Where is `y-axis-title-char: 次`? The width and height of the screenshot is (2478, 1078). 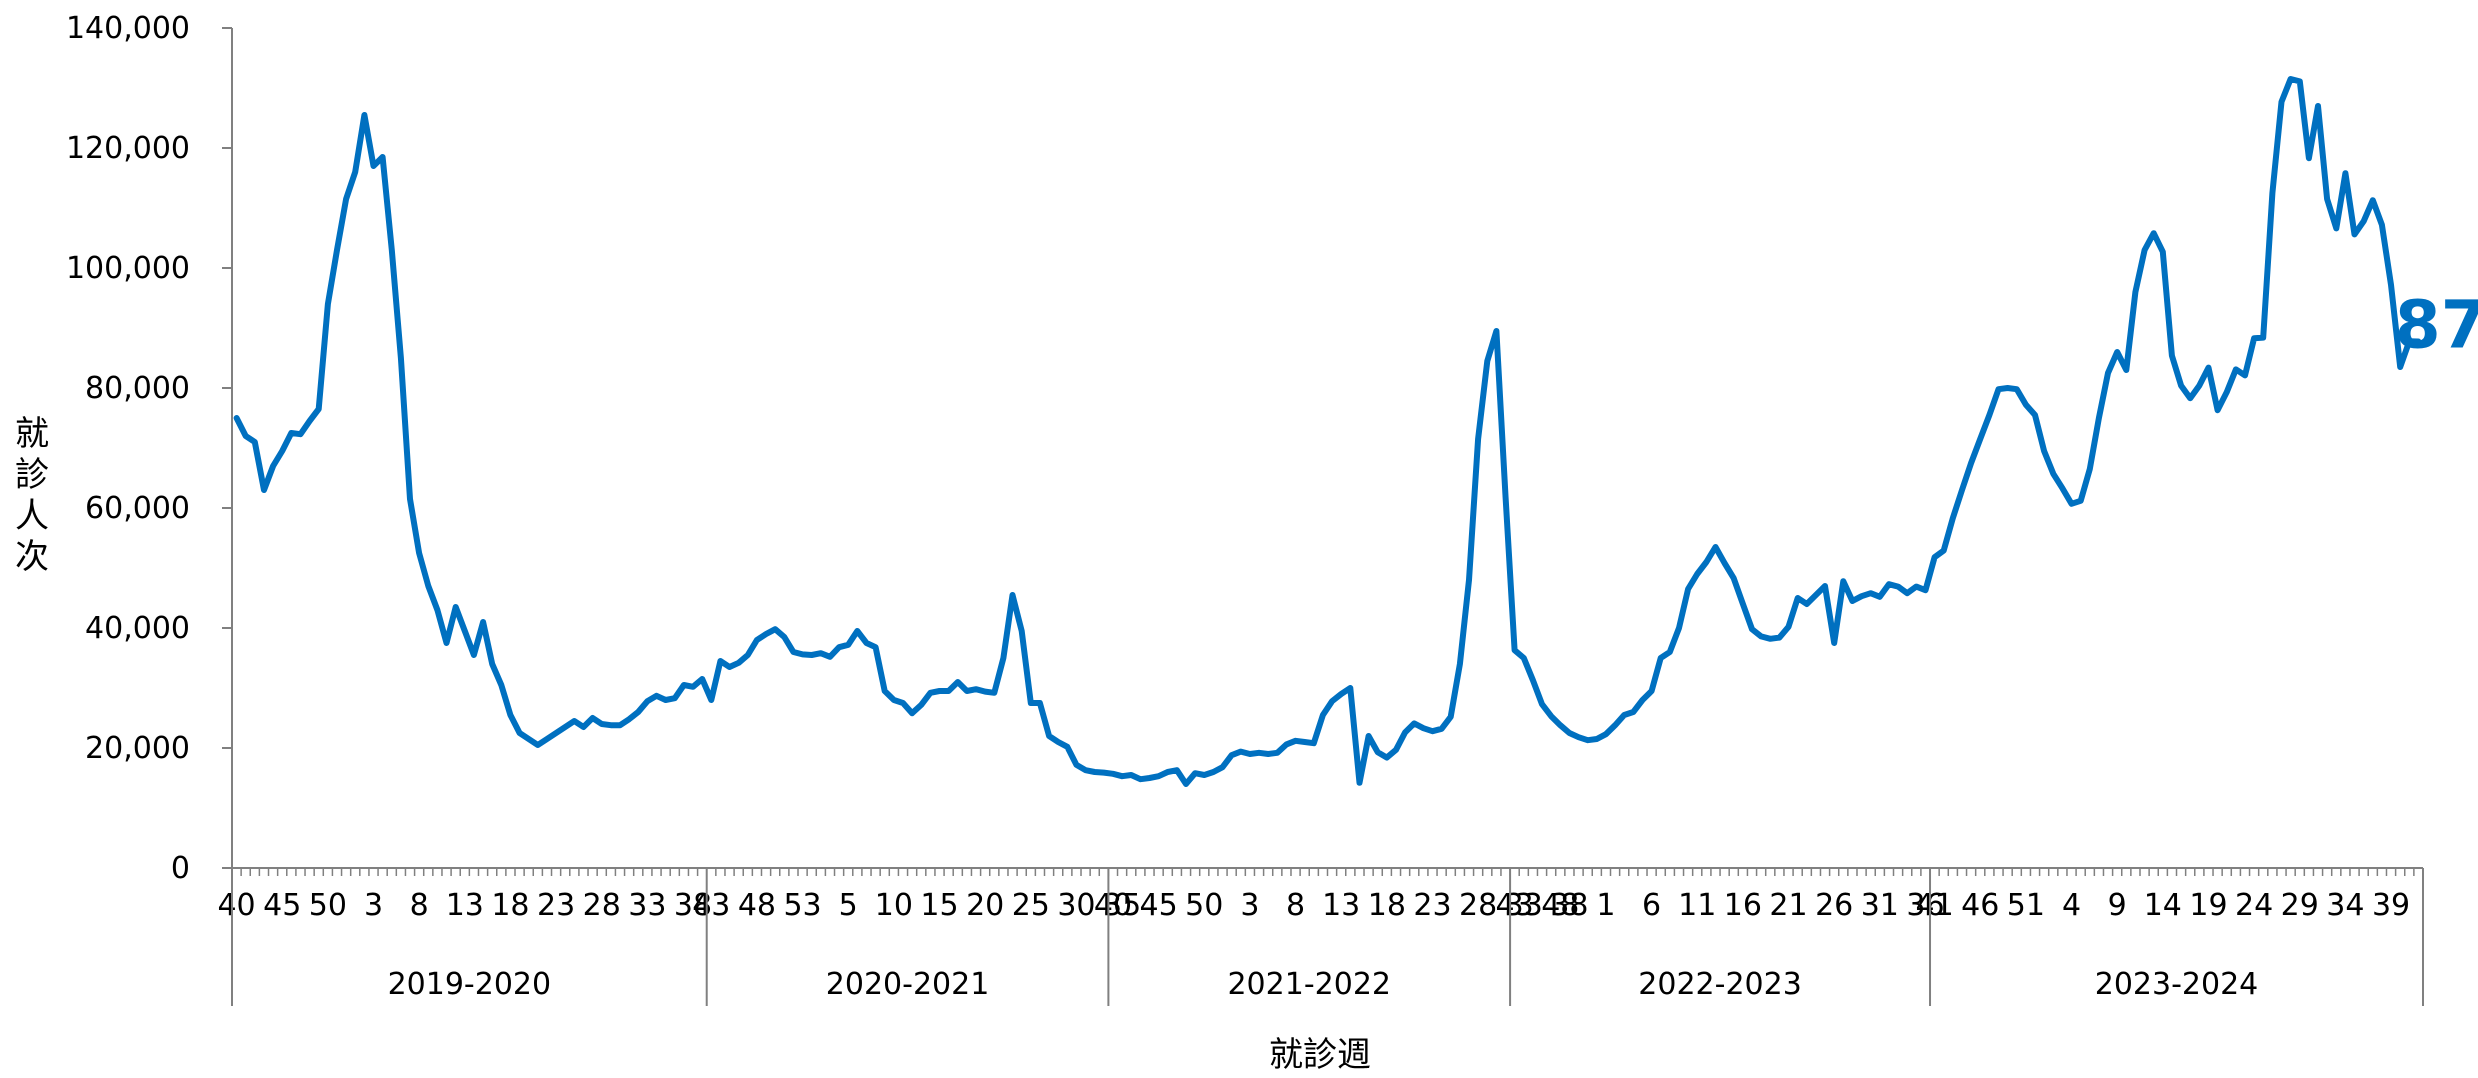
y-axis-title-char: 次 is located at coordinates (32, 557).